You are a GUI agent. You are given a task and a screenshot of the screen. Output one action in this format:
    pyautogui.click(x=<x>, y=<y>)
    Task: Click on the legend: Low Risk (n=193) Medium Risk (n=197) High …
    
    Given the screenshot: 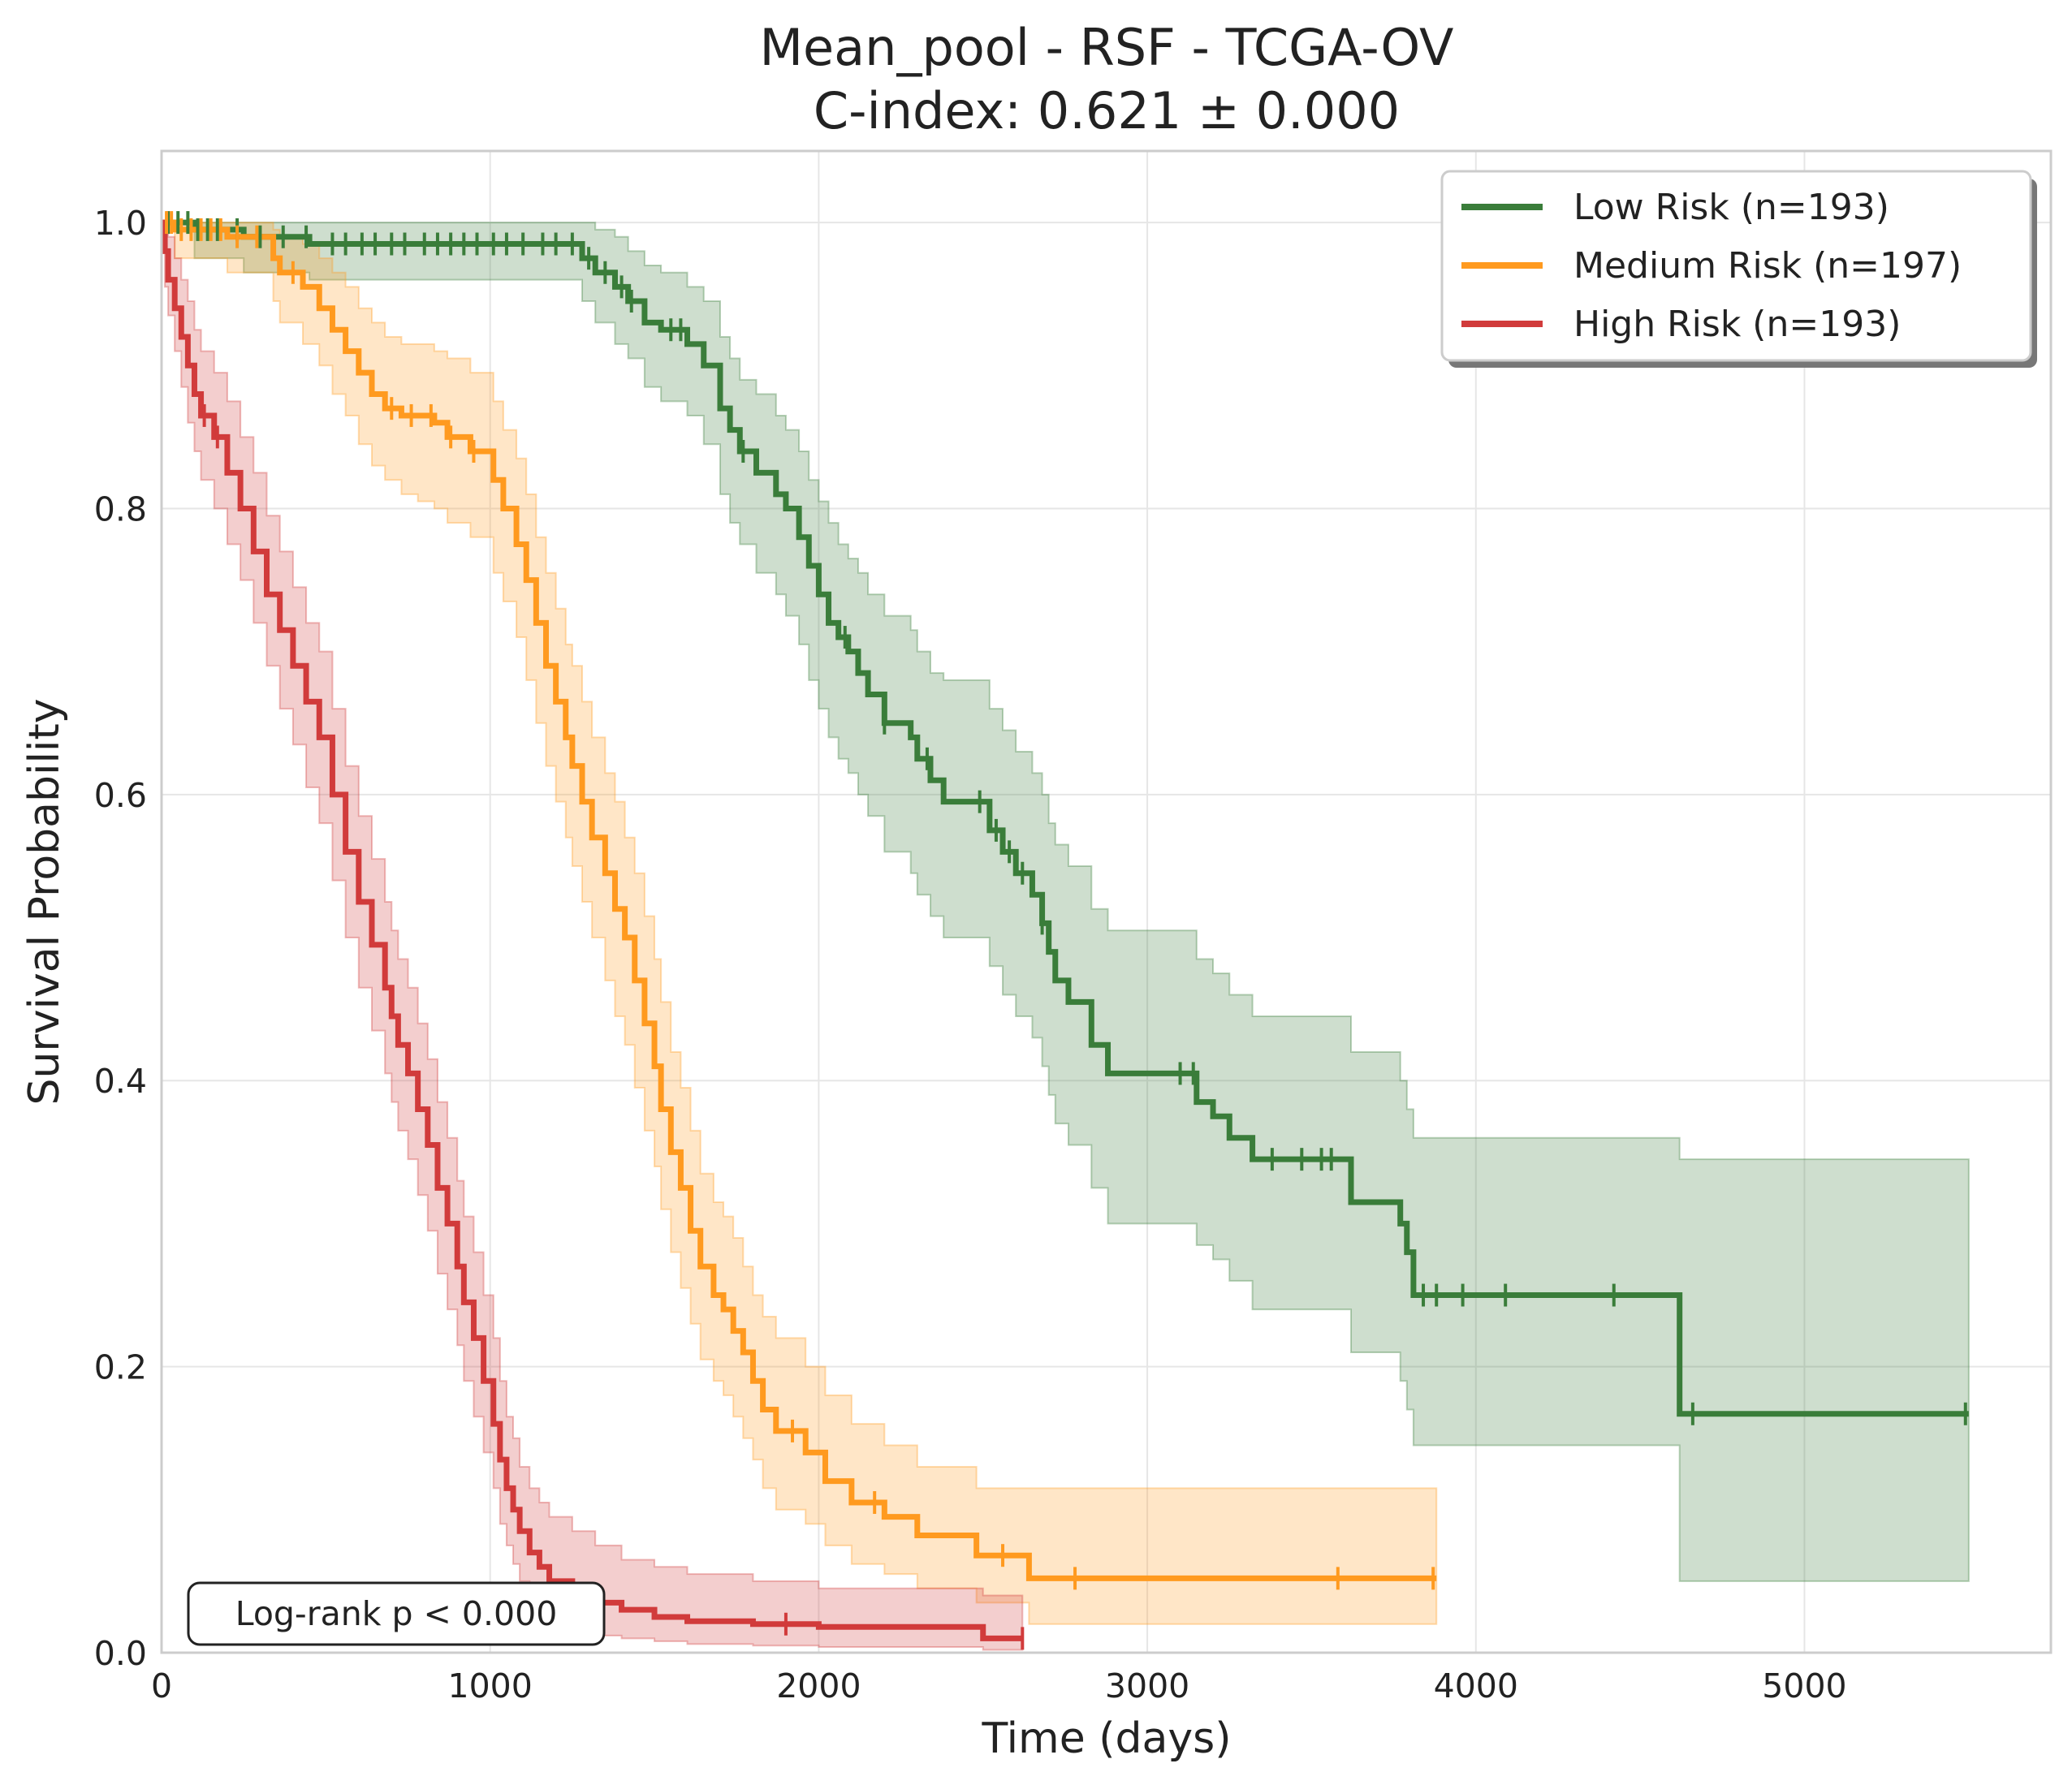 What is the action you would take?
    pyautogui.click(x=1739, y=269)
    